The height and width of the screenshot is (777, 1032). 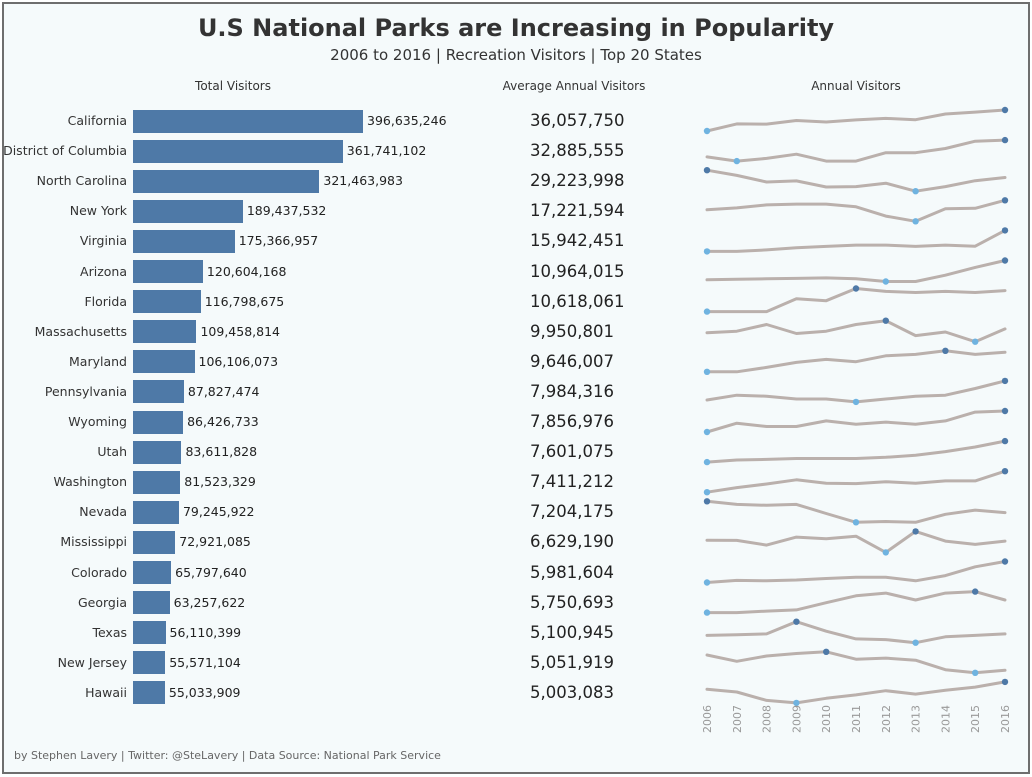 What do you see at coordinates (90, 482) in the screenshot?
I see `state-label: Washington` at bounding box center [90, 482].